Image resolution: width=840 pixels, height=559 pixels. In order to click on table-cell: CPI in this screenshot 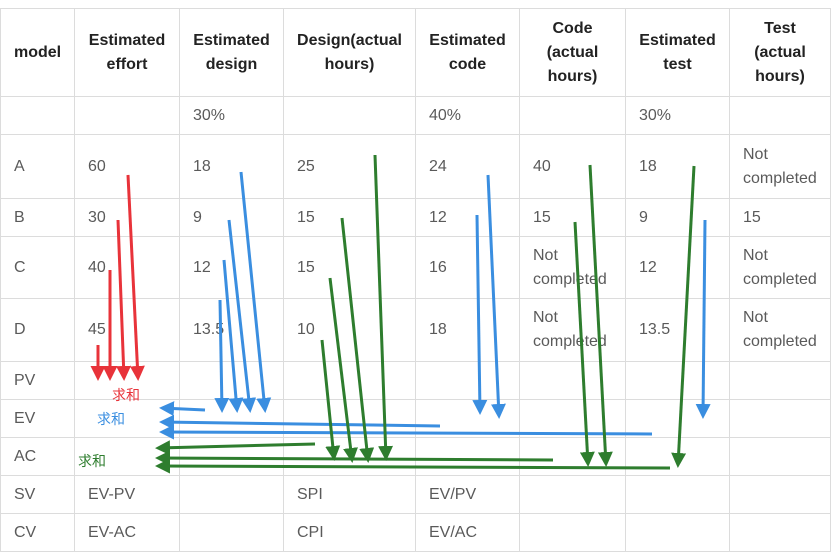, I will do `click(349, 532)`.